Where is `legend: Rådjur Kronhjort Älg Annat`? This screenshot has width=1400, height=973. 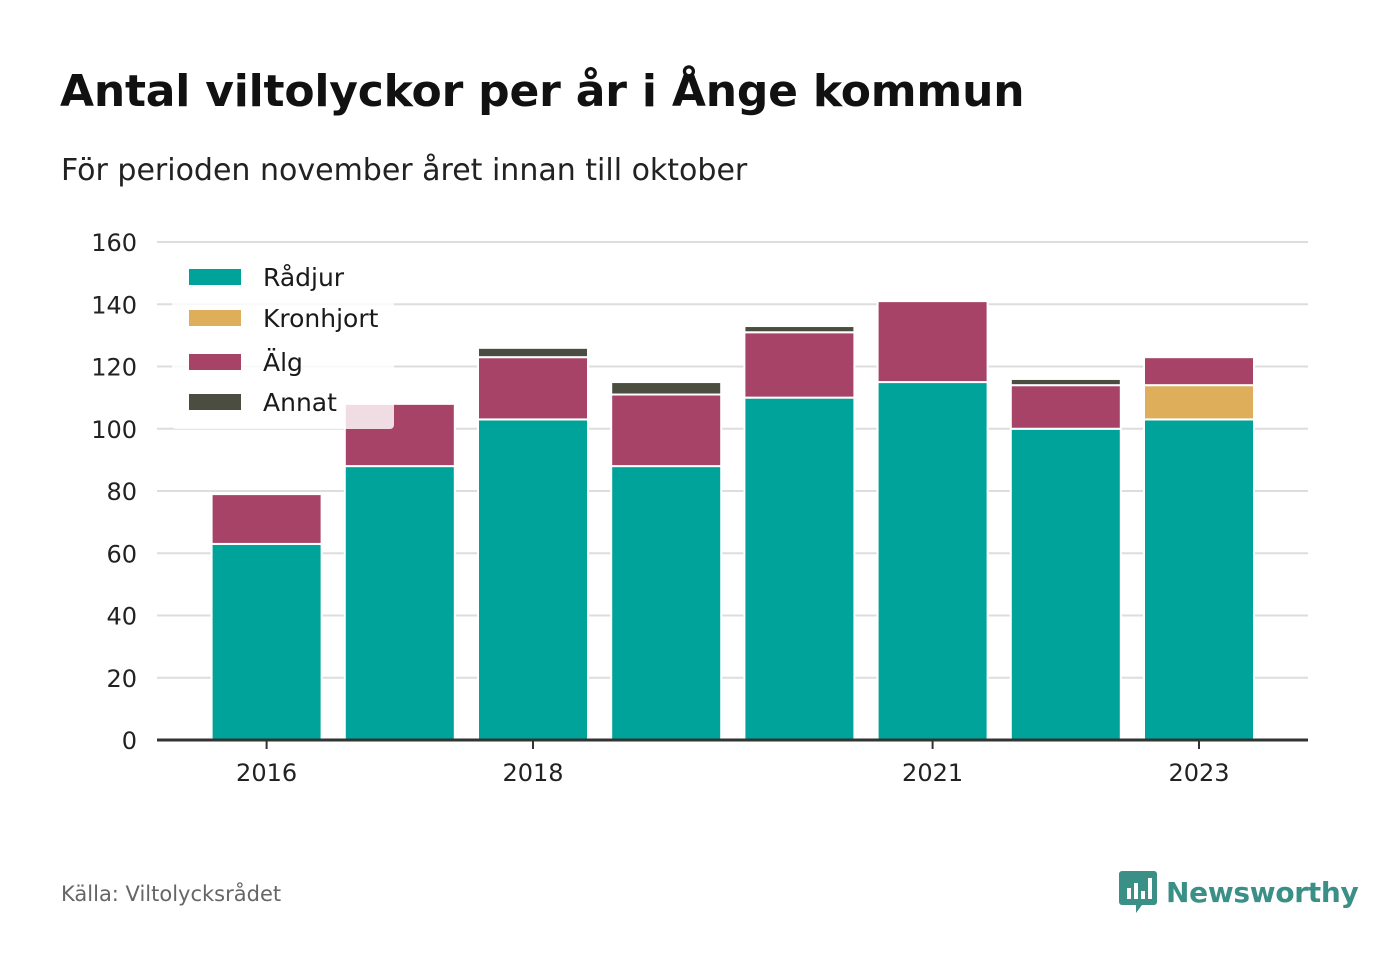 legend: Rådjur Kronhjort Älg Annat is located at coordinates (283, 341).